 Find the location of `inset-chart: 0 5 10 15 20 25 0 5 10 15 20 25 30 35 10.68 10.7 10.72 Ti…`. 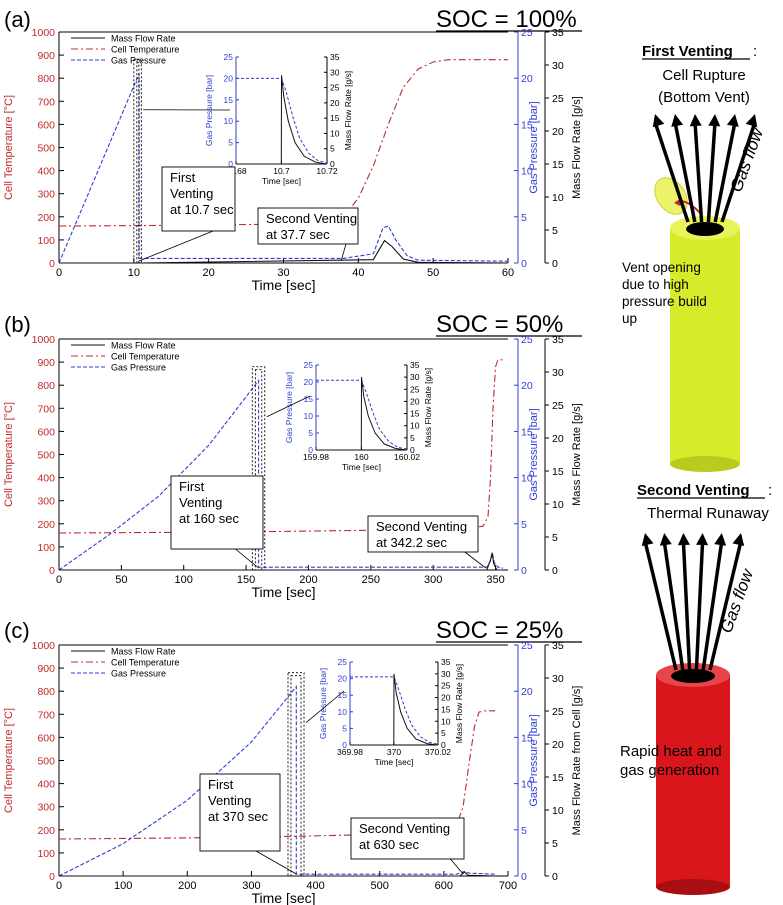

inset-chart: 0 5 10 15 20 25 0 5 10 15 20 25 30 35 10.68 10.7 10.72 Ti… is located at coordinates (278, 119).